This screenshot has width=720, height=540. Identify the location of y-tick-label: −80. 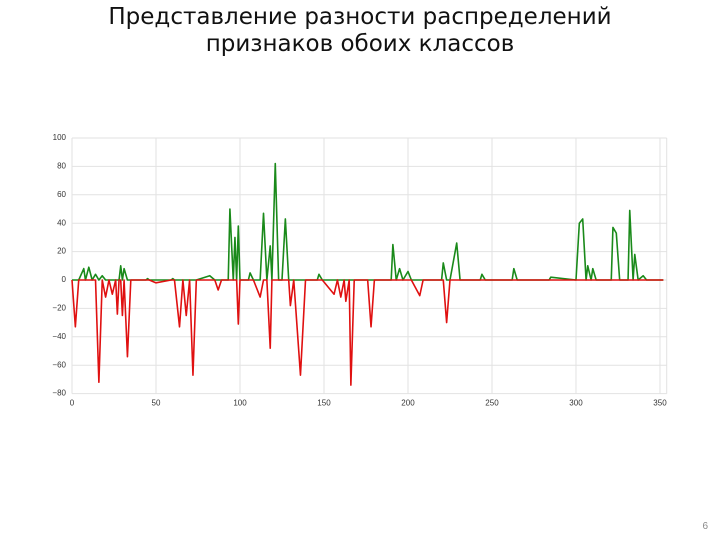
(59, 393).